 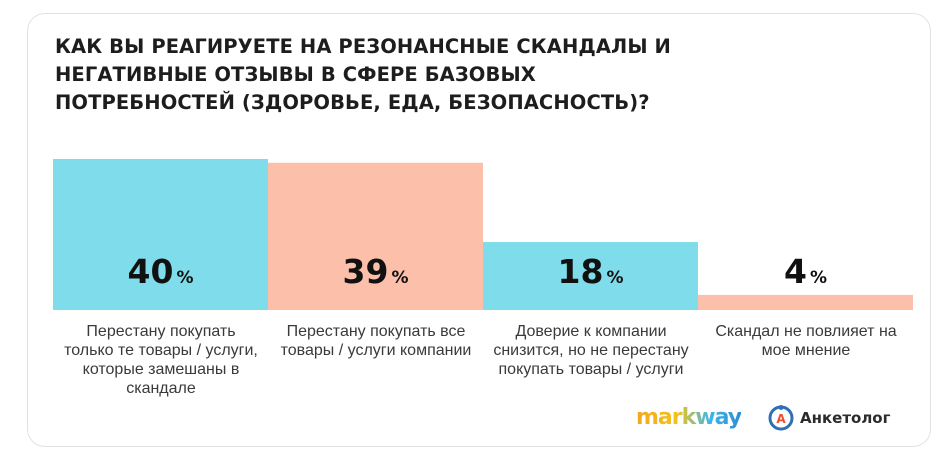 I want to click on category-label-4: Скандал не повлияет на мое мнение, so click(x=806, y=341).